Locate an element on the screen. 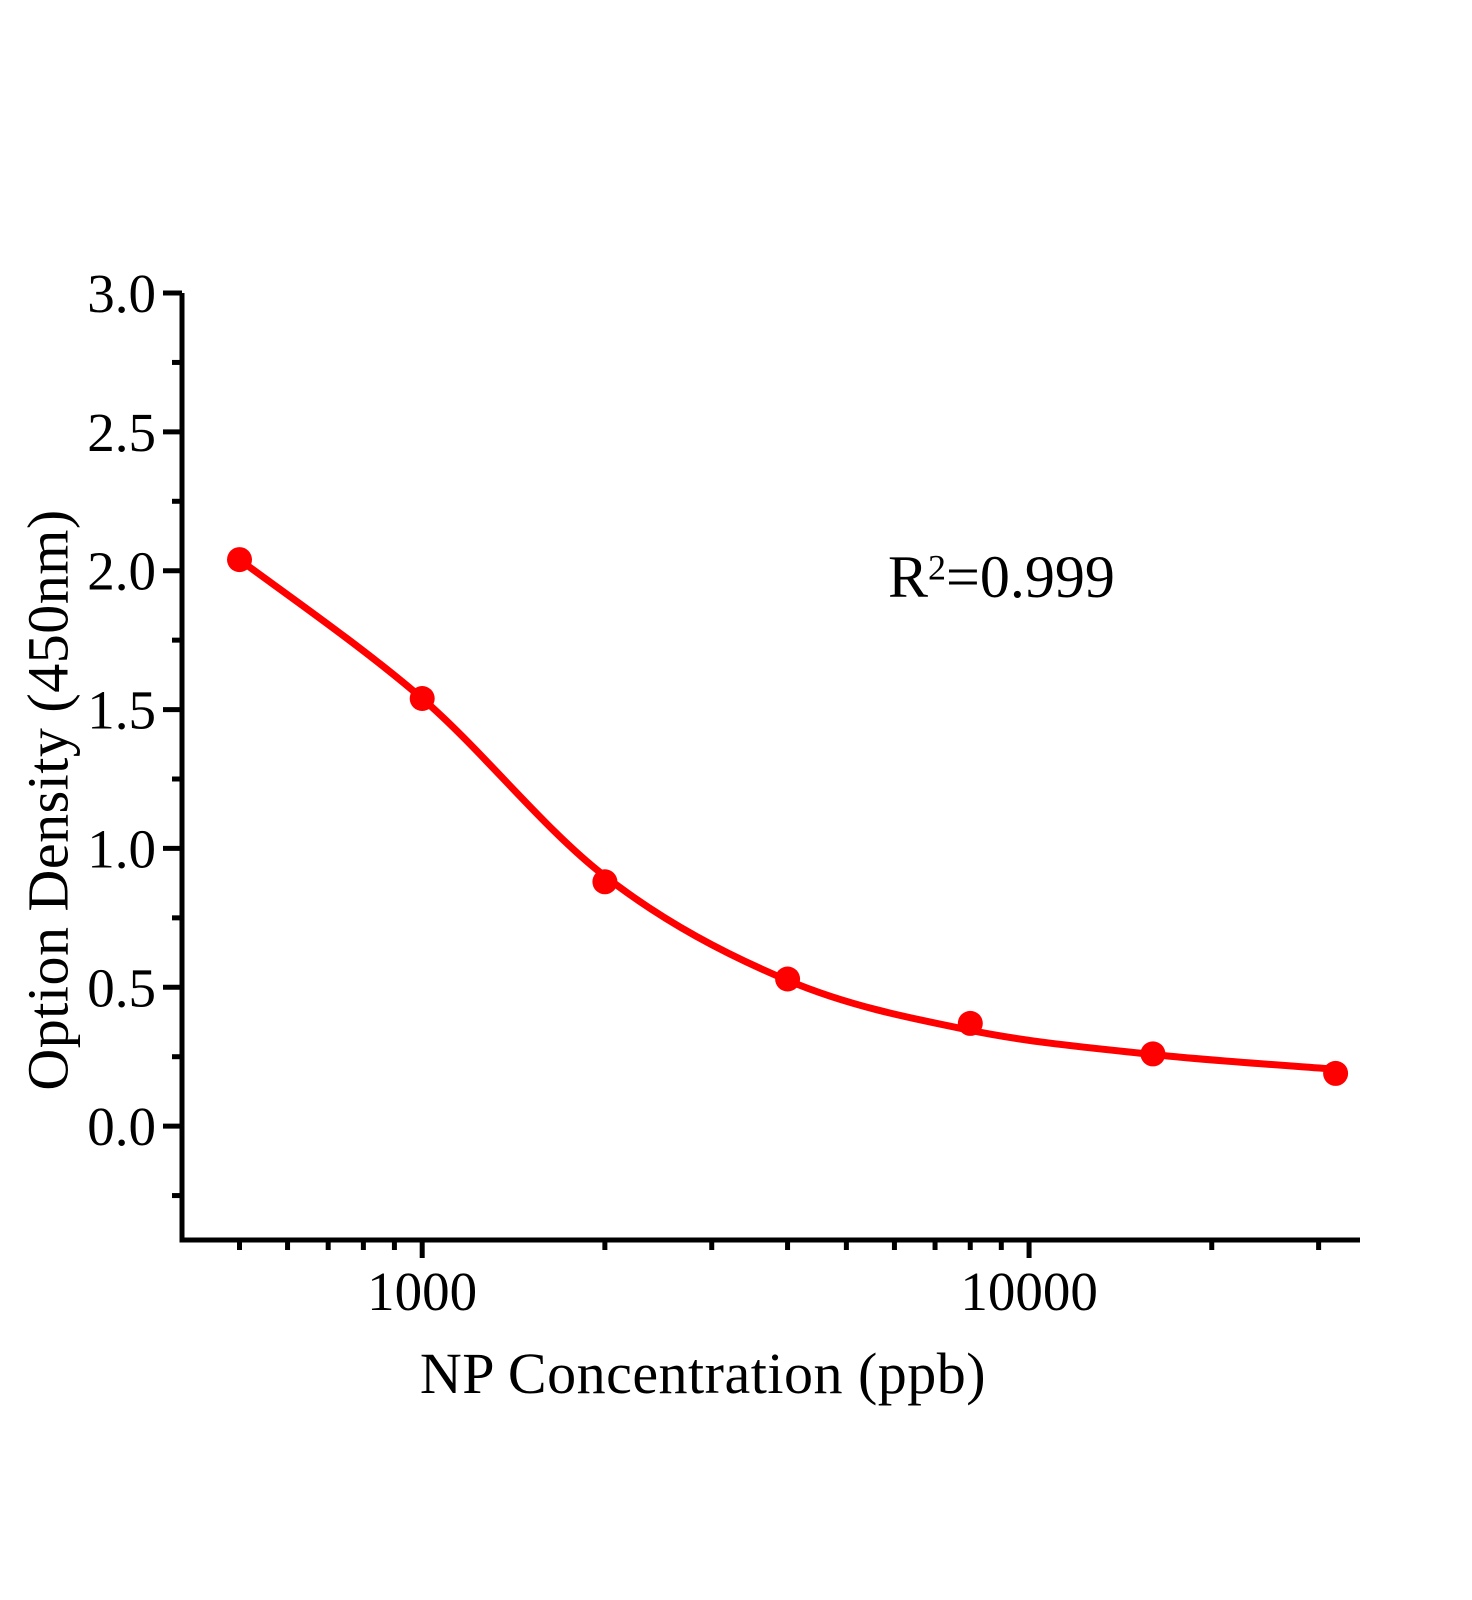  y-tick-label-3.0: 3.0 is located at coordinates (121, 293).